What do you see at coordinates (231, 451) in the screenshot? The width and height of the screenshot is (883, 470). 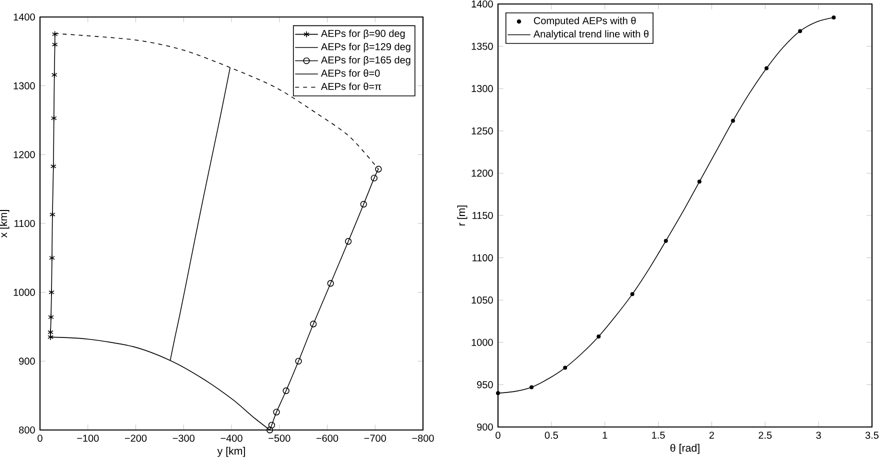 I see `x-axis-title: y [km]` at bounding box center [231, 451].